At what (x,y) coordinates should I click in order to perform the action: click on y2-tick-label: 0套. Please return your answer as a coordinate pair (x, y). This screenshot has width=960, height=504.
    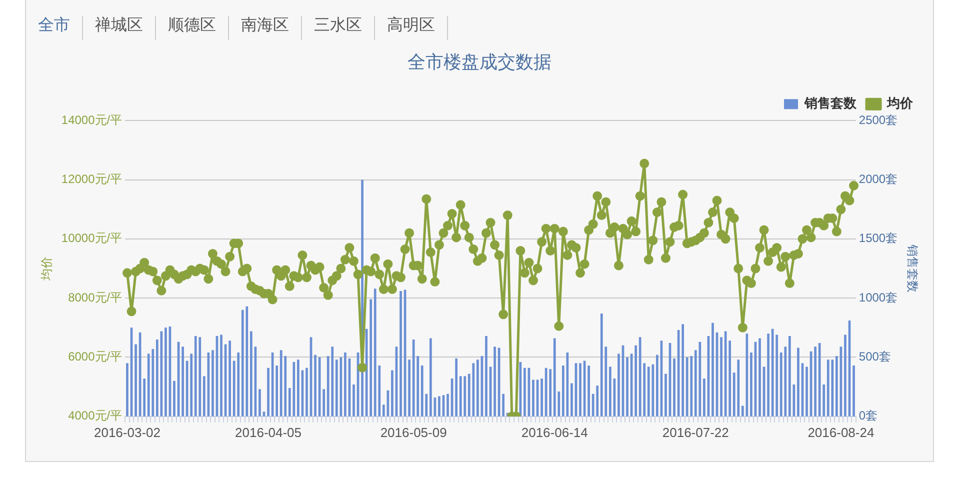
    Looking at the image, I should click on (868, 415).